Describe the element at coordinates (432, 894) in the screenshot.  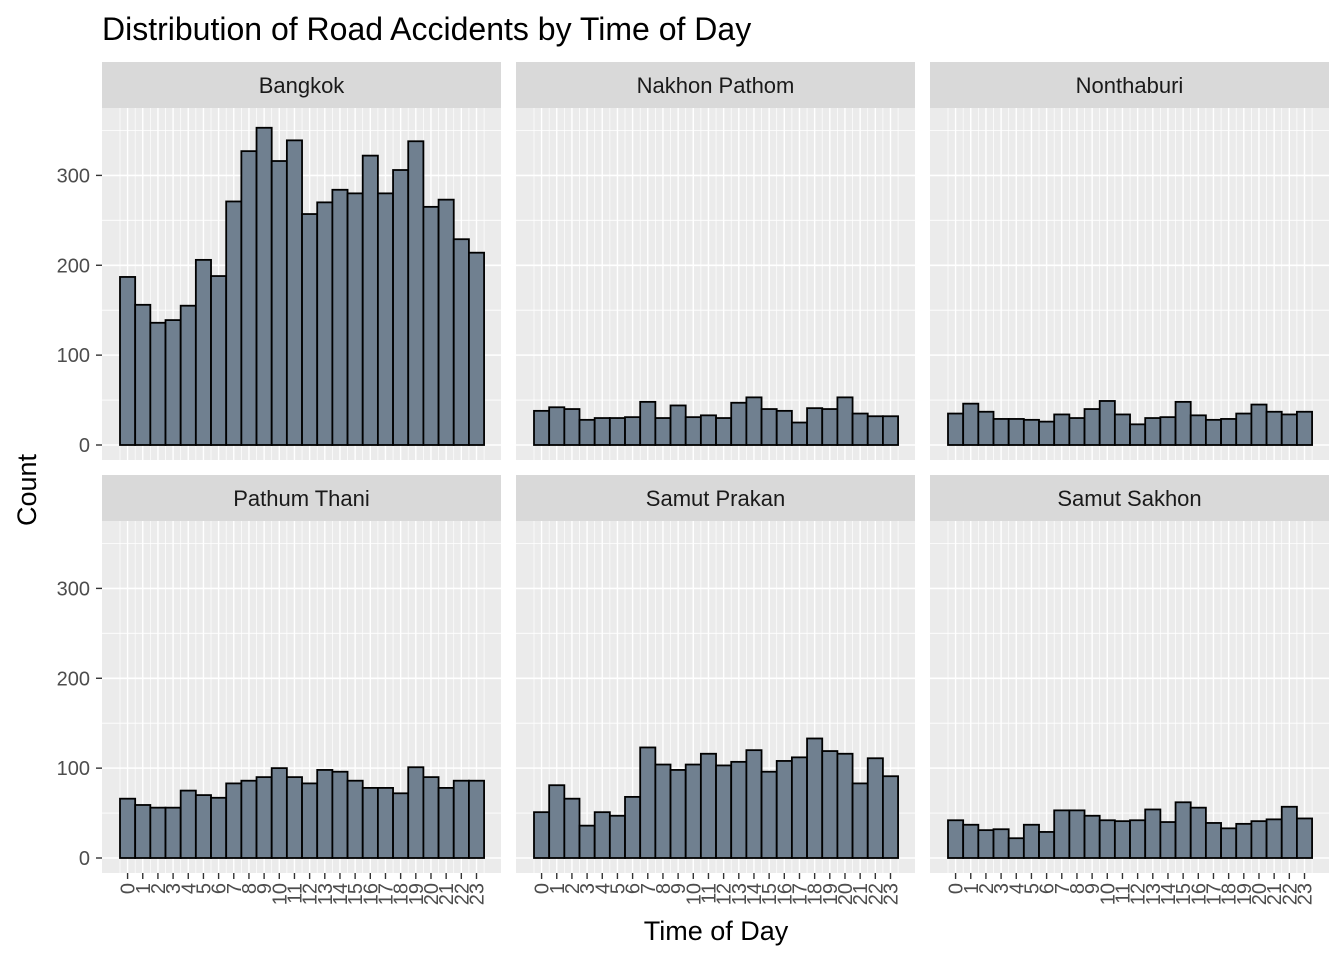
I see `x-tick-label: 20` at that location.